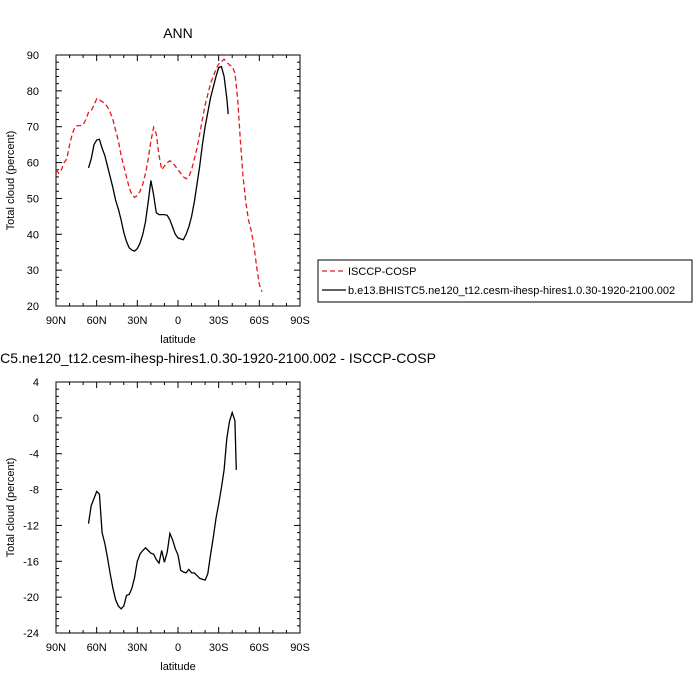 The height and width of the screenshot is (700, 700). Describe the element at coordinates (33, 56) in the screenshot. I see `y-tick-label: 90` at that location.